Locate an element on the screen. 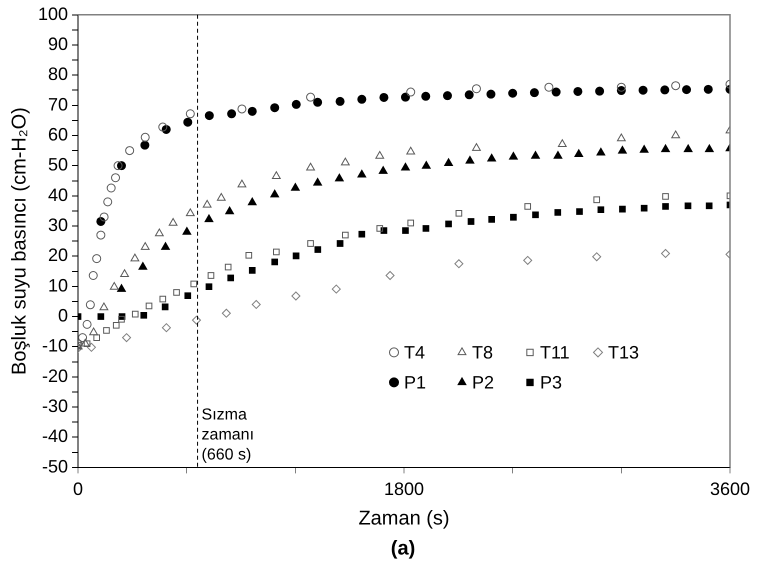 This screenshot has width=758, height=561. y-tick-label: 10 is located at coordinates (58, 285).